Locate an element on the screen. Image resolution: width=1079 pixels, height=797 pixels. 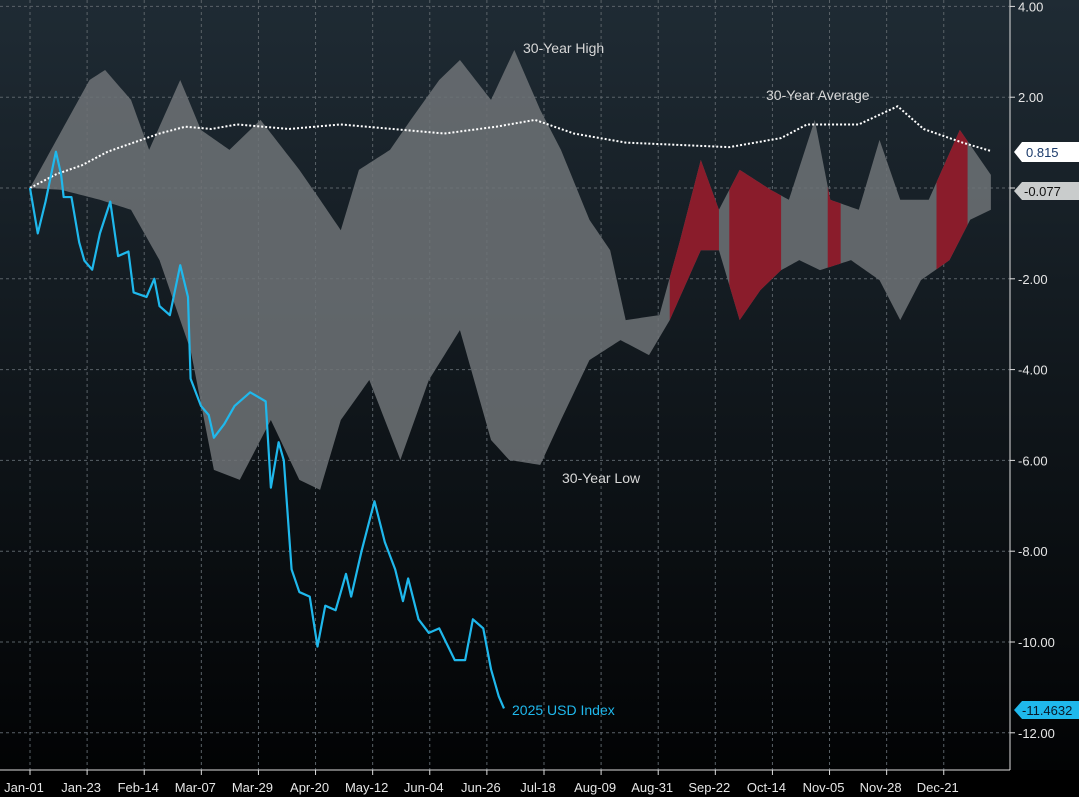
x-tick-label: Feb-14 is located at coordinates (138, 787).